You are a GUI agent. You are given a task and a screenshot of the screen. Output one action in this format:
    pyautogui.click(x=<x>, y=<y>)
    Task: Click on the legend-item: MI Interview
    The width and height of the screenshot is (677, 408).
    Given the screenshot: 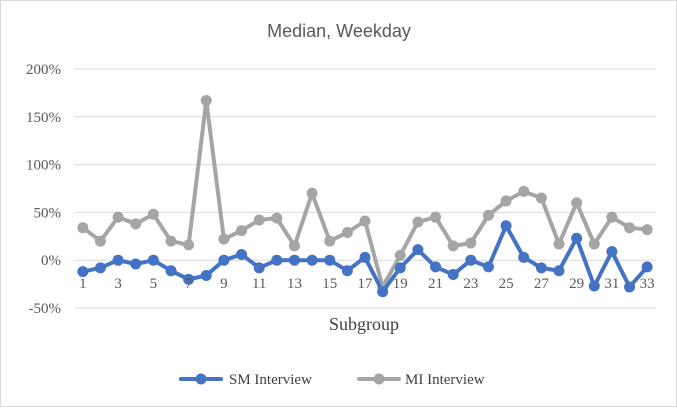 What is the action you would take?
    pyautogui.click(x=421, y=380)
    